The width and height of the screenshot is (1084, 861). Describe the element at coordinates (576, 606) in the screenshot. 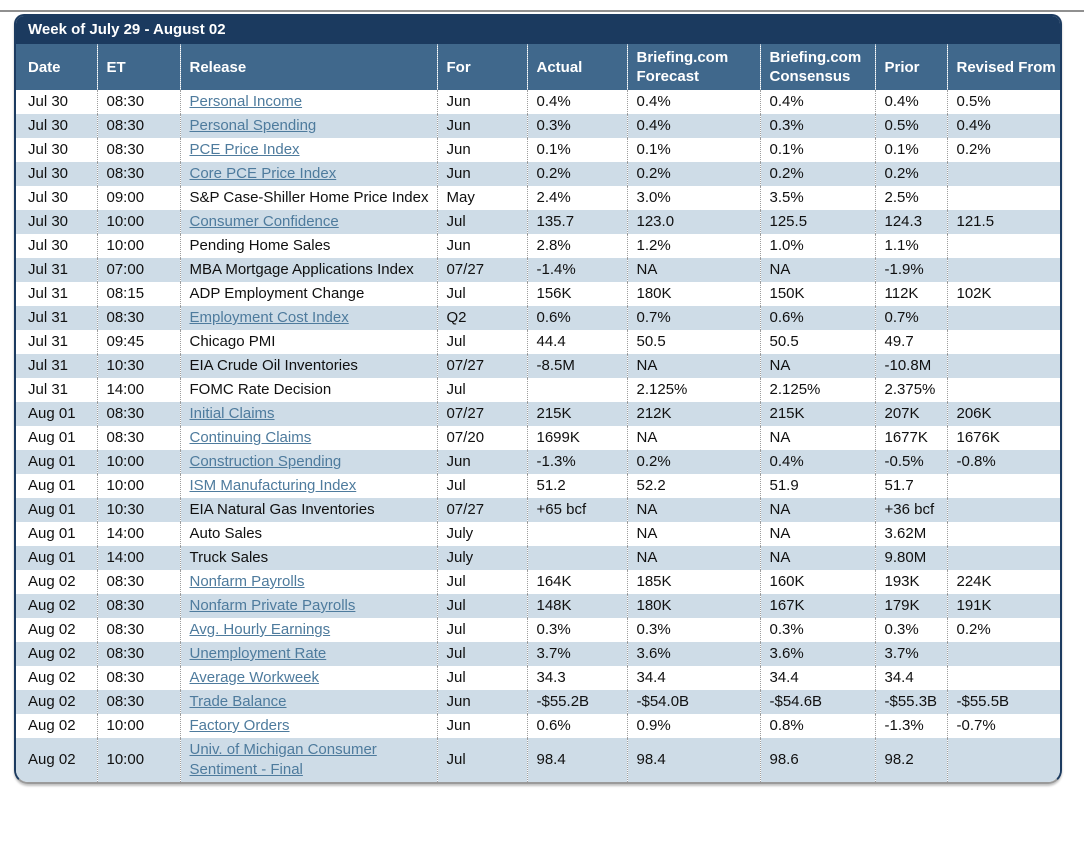

I see `cell-actual: 148K` at that location.